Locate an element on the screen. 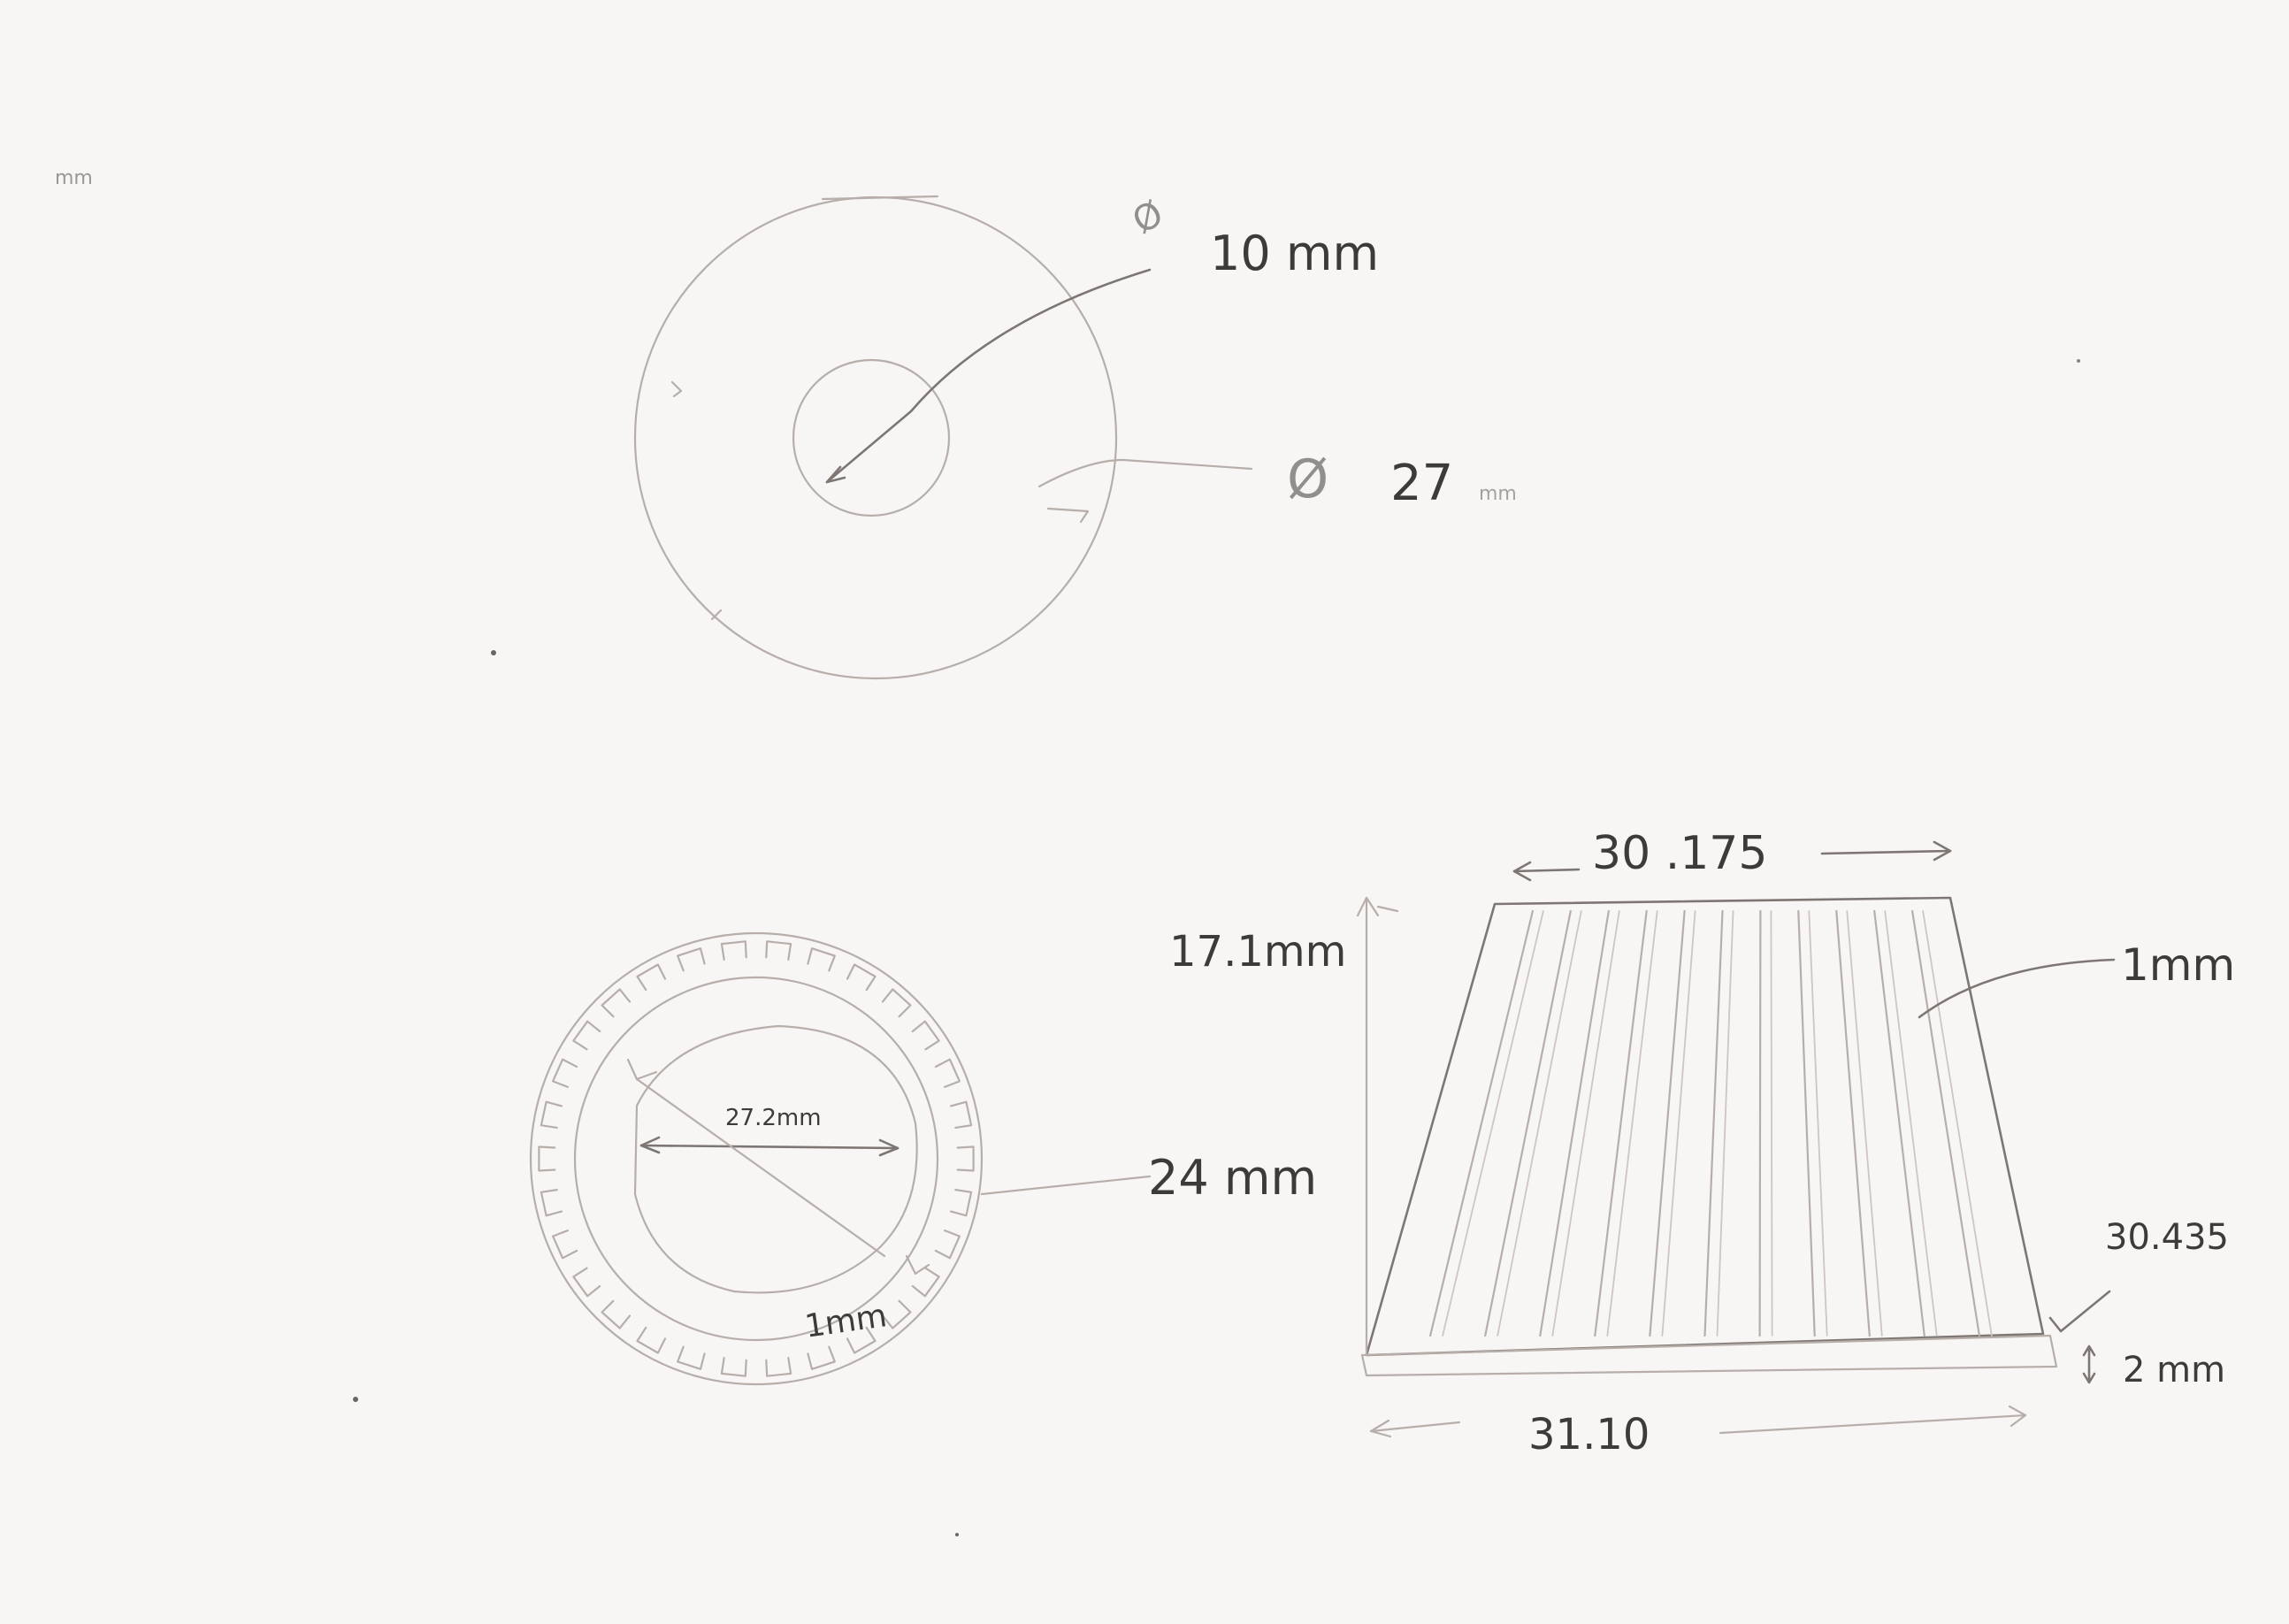 Image resolution: width=2289 pixels, height=1624 pixels. diagonal-line is located at coordinates (761, 1167).